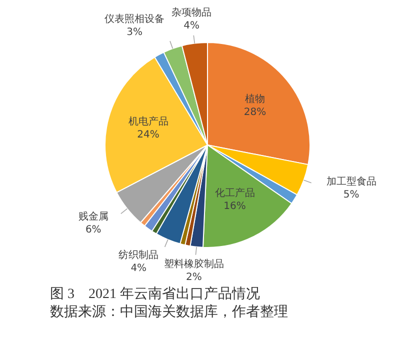 This screenshot has height=345, width=415. What do you see at coordinates (148, 134) in the screenshot?
I see `data-label: 24%` at bounding box center [148, 134].